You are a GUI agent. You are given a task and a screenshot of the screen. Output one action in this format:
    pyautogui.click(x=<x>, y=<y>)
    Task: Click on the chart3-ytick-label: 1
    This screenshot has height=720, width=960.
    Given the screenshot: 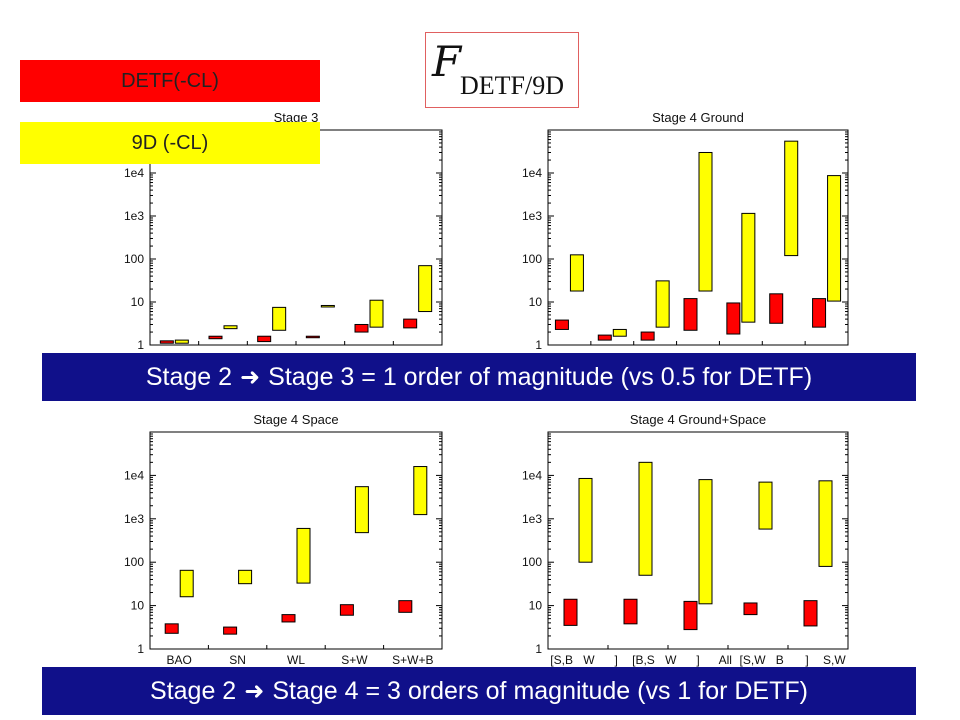 What is the action you would take?
    pyautogui.click(x=140, y=649)
    